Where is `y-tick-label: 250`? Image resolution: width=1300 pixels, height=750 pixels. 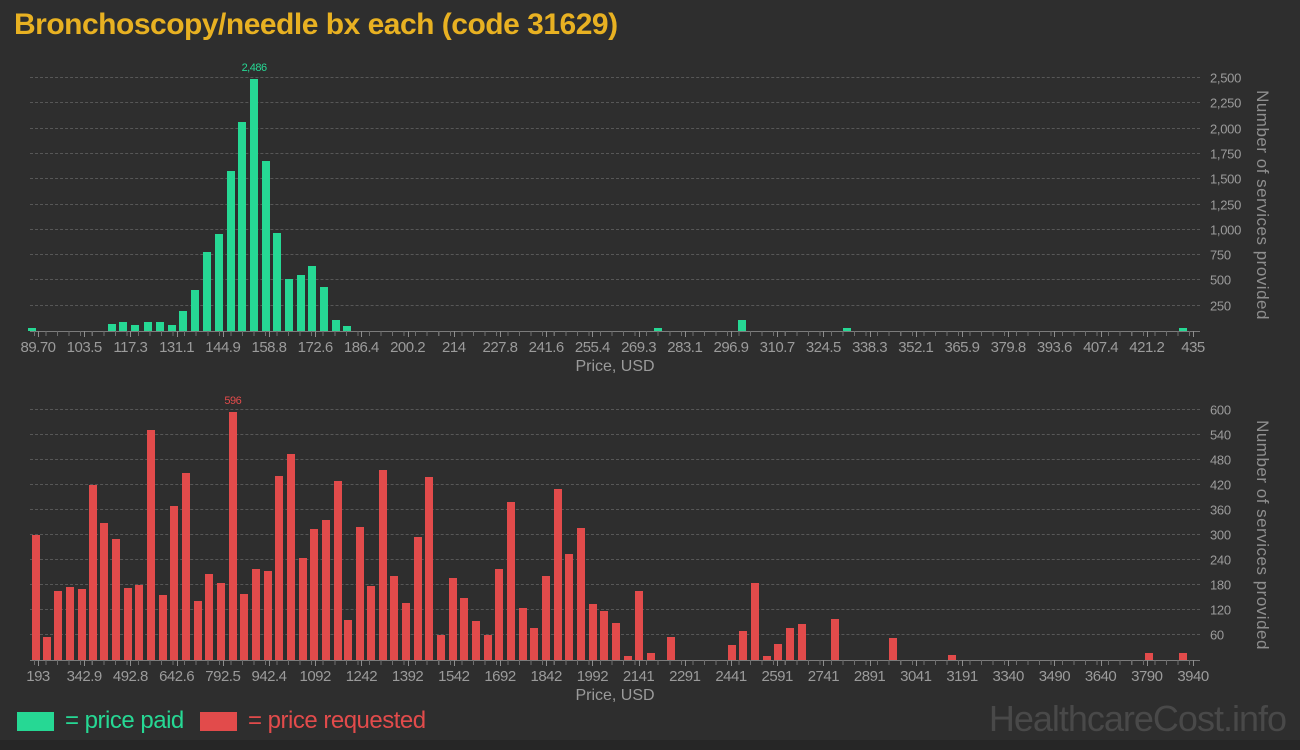 y-tick-label: 250 is located at coordinates (1220, 306).